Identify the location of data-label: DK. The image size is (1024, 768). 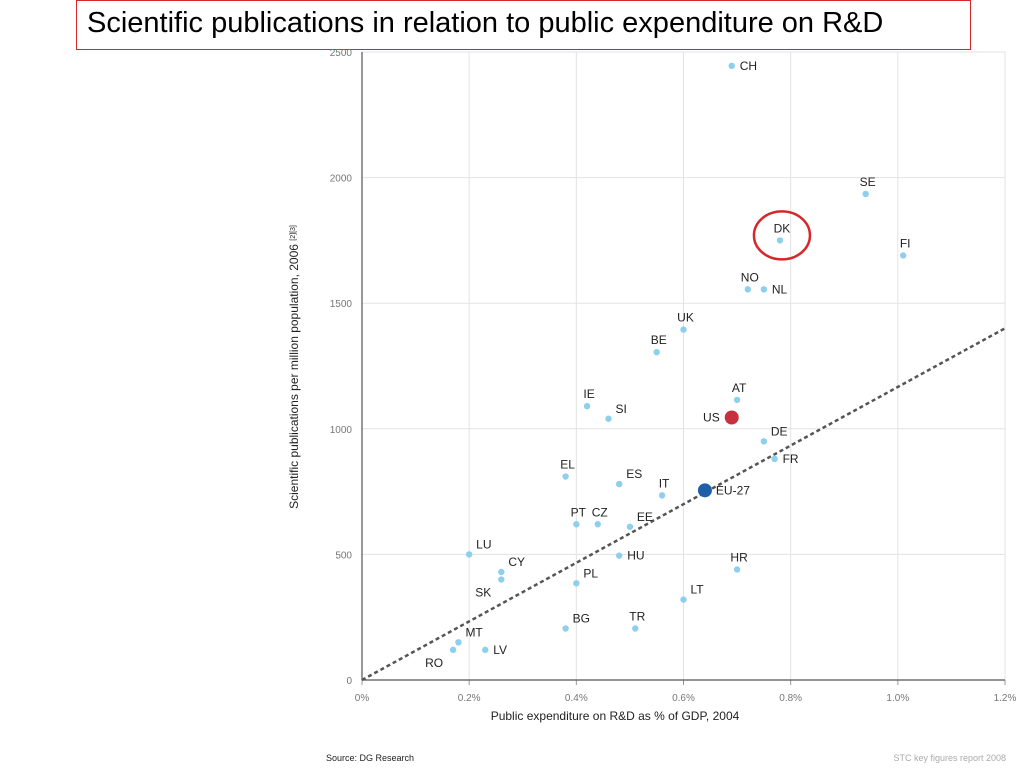
(782, 228).